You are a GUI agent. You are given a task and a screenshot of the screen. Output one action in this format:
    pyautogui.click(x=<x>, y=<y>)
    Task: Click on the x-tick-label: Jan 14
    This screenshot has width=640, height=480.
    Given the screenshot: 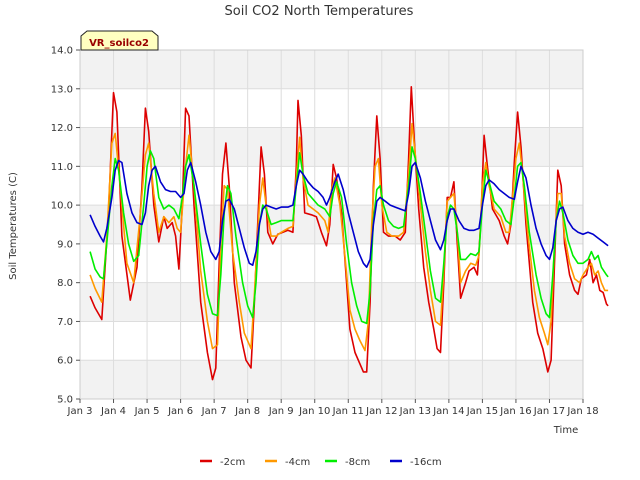 What is the action you would take?
    pyautogui.click(x=448, y=411)
    